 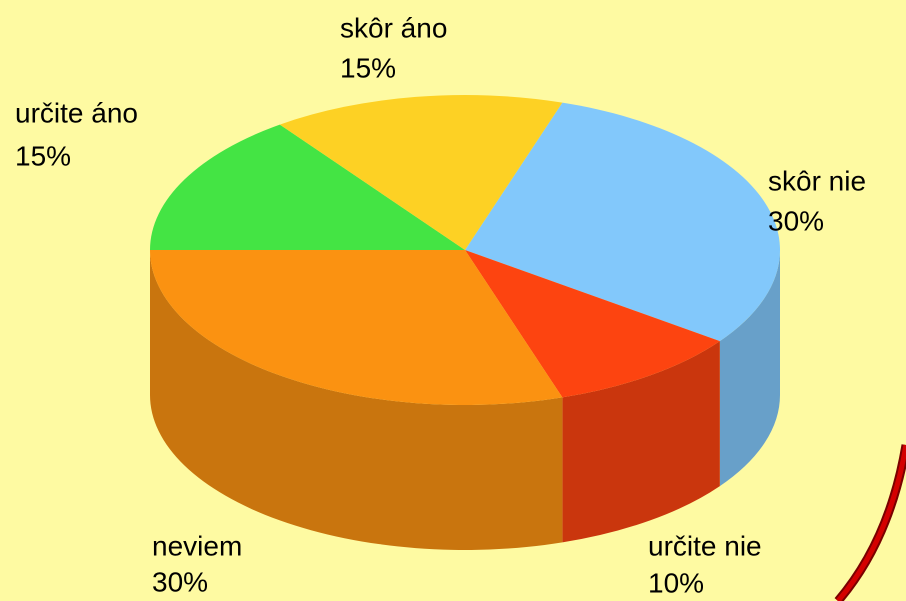 What do you see at coordinates (817, 180) in the screenshot?
I see `slice-label: skôr nie` at bounding box center [817, 180].